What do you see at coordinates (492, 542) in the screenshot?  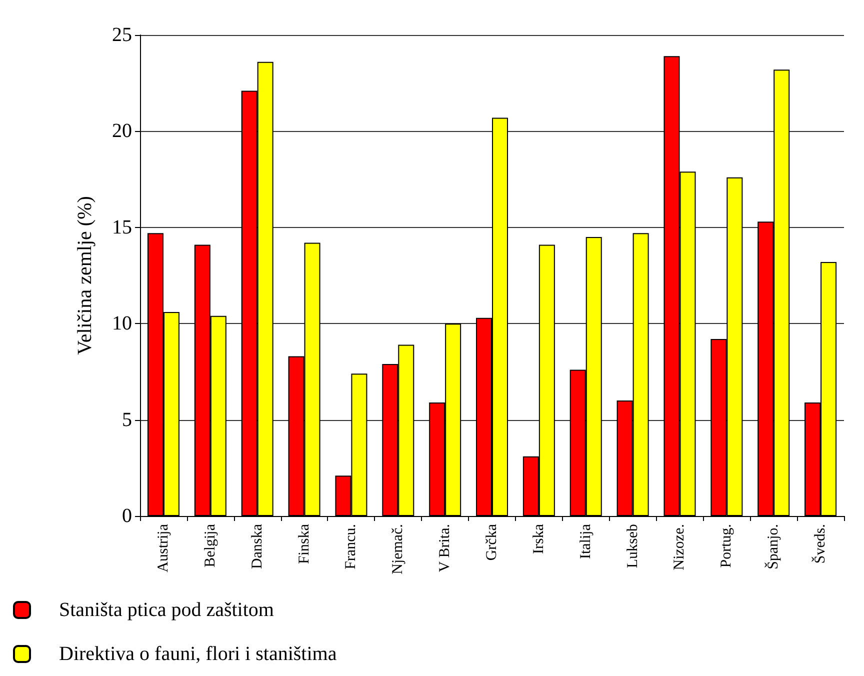 I see `x-tick-label: Grčka` at bounding box center [492, 542].